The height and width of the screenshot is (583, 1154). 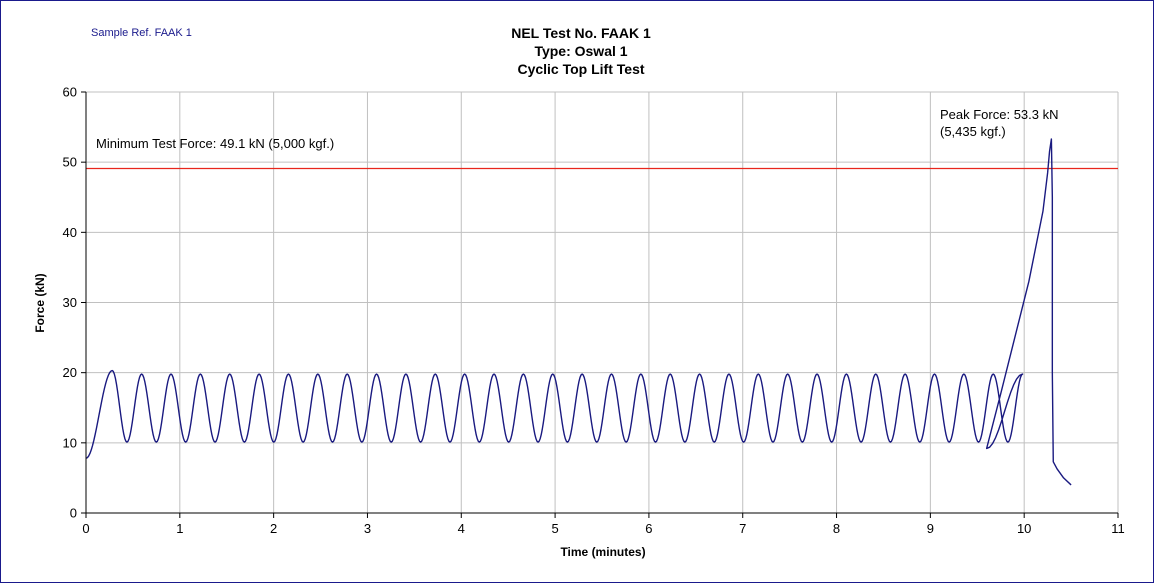 What do you see at coordinates (73, 513) in the screenshot?
I see `y-tick-label-0: 0` at bounding box center [73, 513].